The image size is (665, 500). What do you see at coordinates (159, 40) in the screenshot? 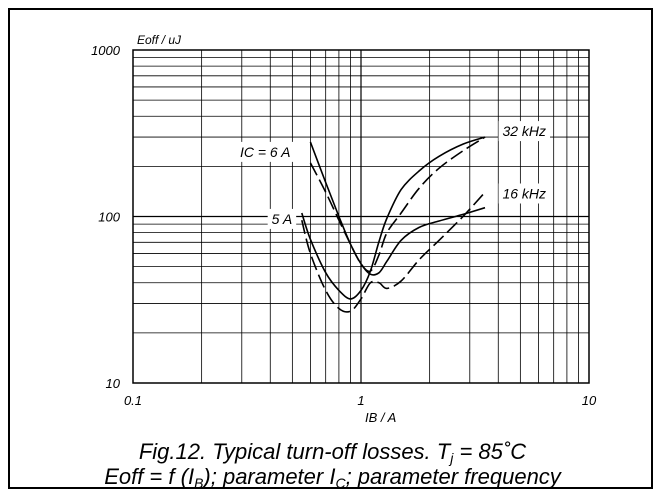
I see `y-axis-label: Eoff / uJ` at bounding box center [159, 40].